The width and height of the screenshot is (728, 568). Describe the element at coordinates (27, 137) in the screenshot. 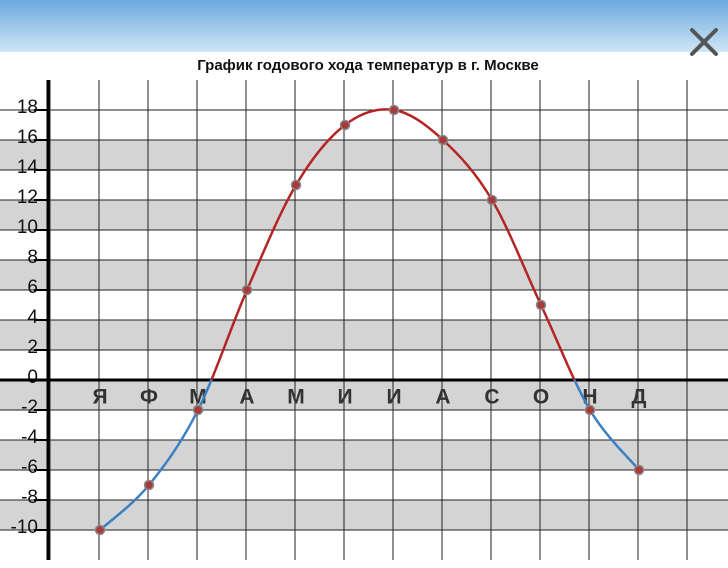

I see `y-tick-label: 16` at that location.